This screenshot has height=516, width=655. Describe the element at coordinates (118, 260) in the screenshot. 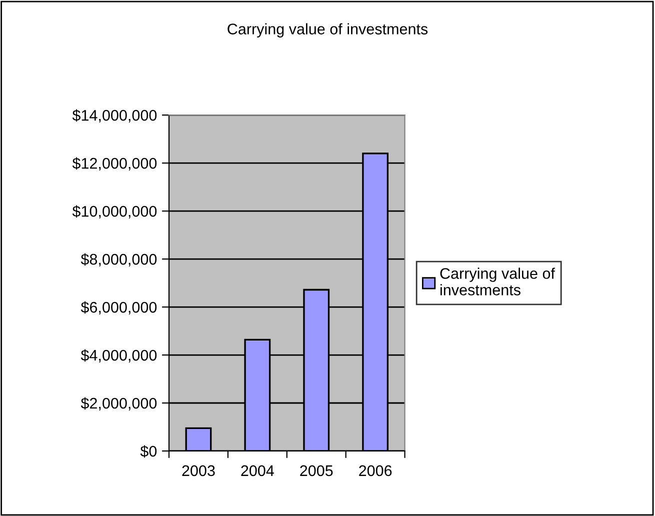

I see `y-tick-label: $8,000,000` at that location.